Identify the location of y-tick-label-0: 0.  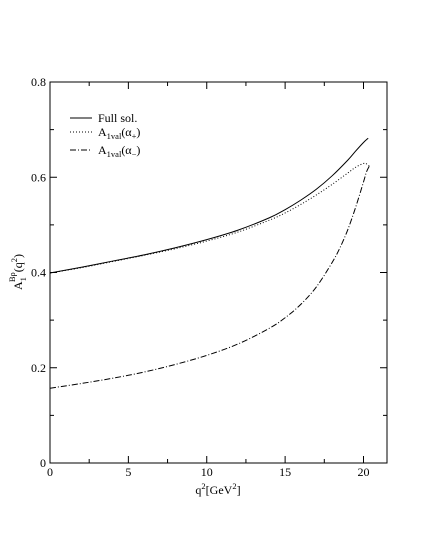
(43, 463).